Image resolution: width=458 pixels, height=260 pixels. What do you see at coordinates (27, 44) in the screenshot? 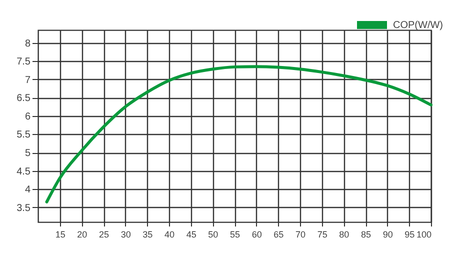
I see `y-tick-label: 8` at bounding box center [27, 44].